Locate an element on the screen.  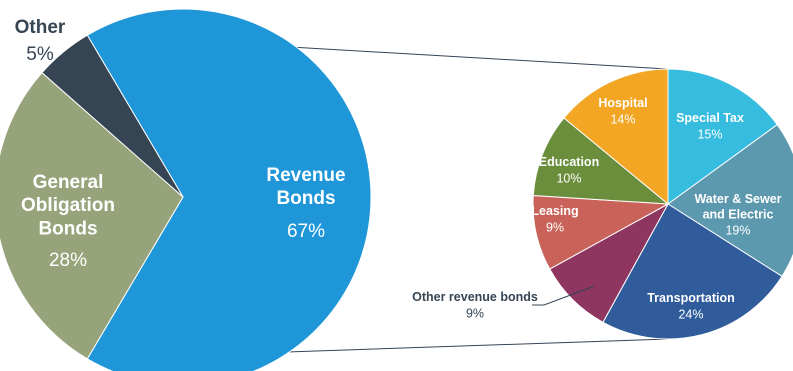
leader-line-other-revenue-bonds is located at coordinates (563, 296).